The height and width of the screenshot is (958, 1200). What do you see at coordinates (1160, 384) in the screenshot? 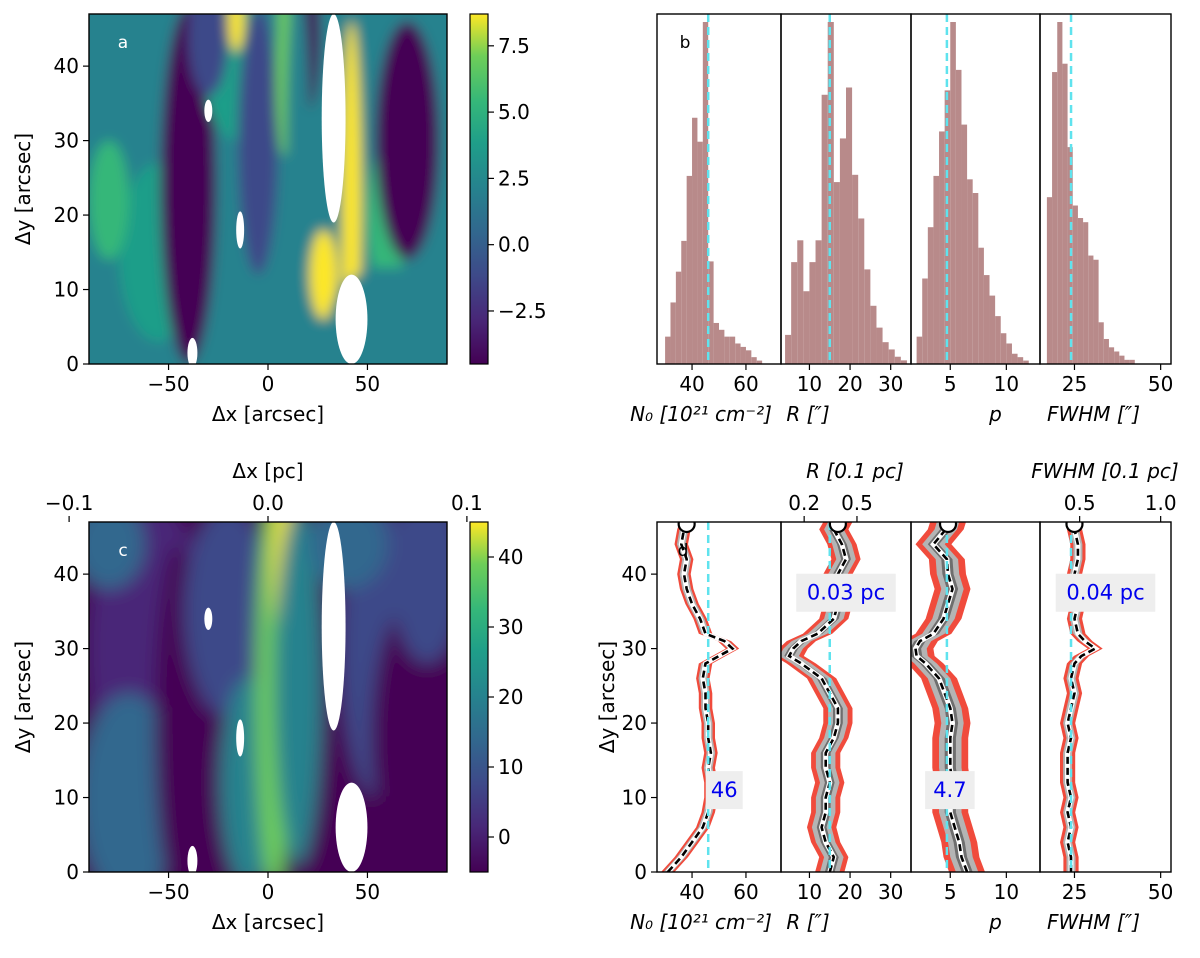
I see `x-tick-label: 50` at bounding box center [1160, 384].